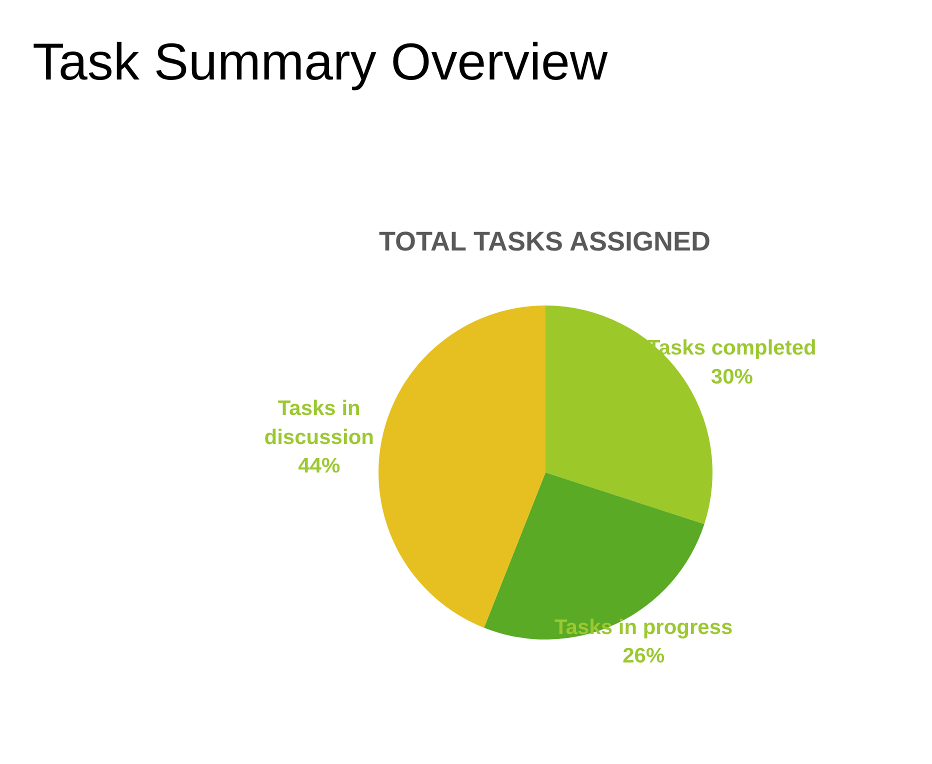 This screenshot has width=932, height=764. I want to click on data-label: 30%, so click(732, 376).